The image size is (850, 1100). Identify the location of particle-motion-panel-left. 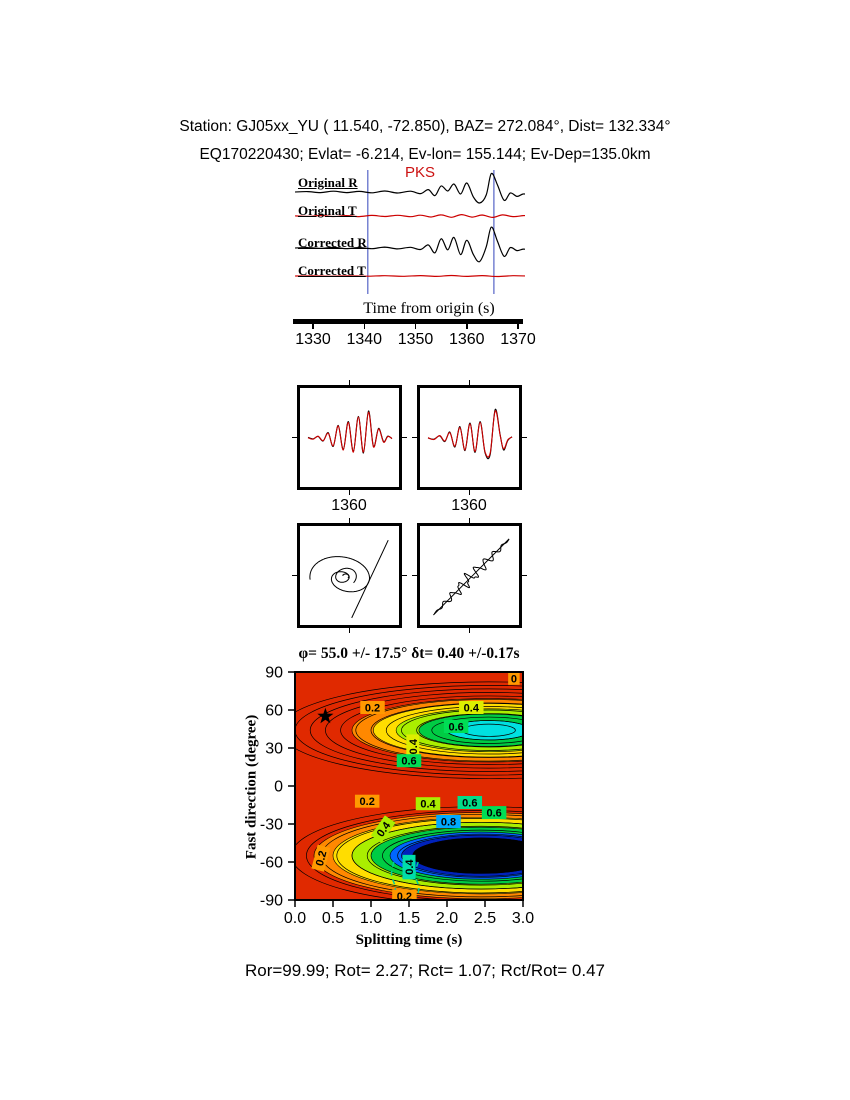
(349, 575).